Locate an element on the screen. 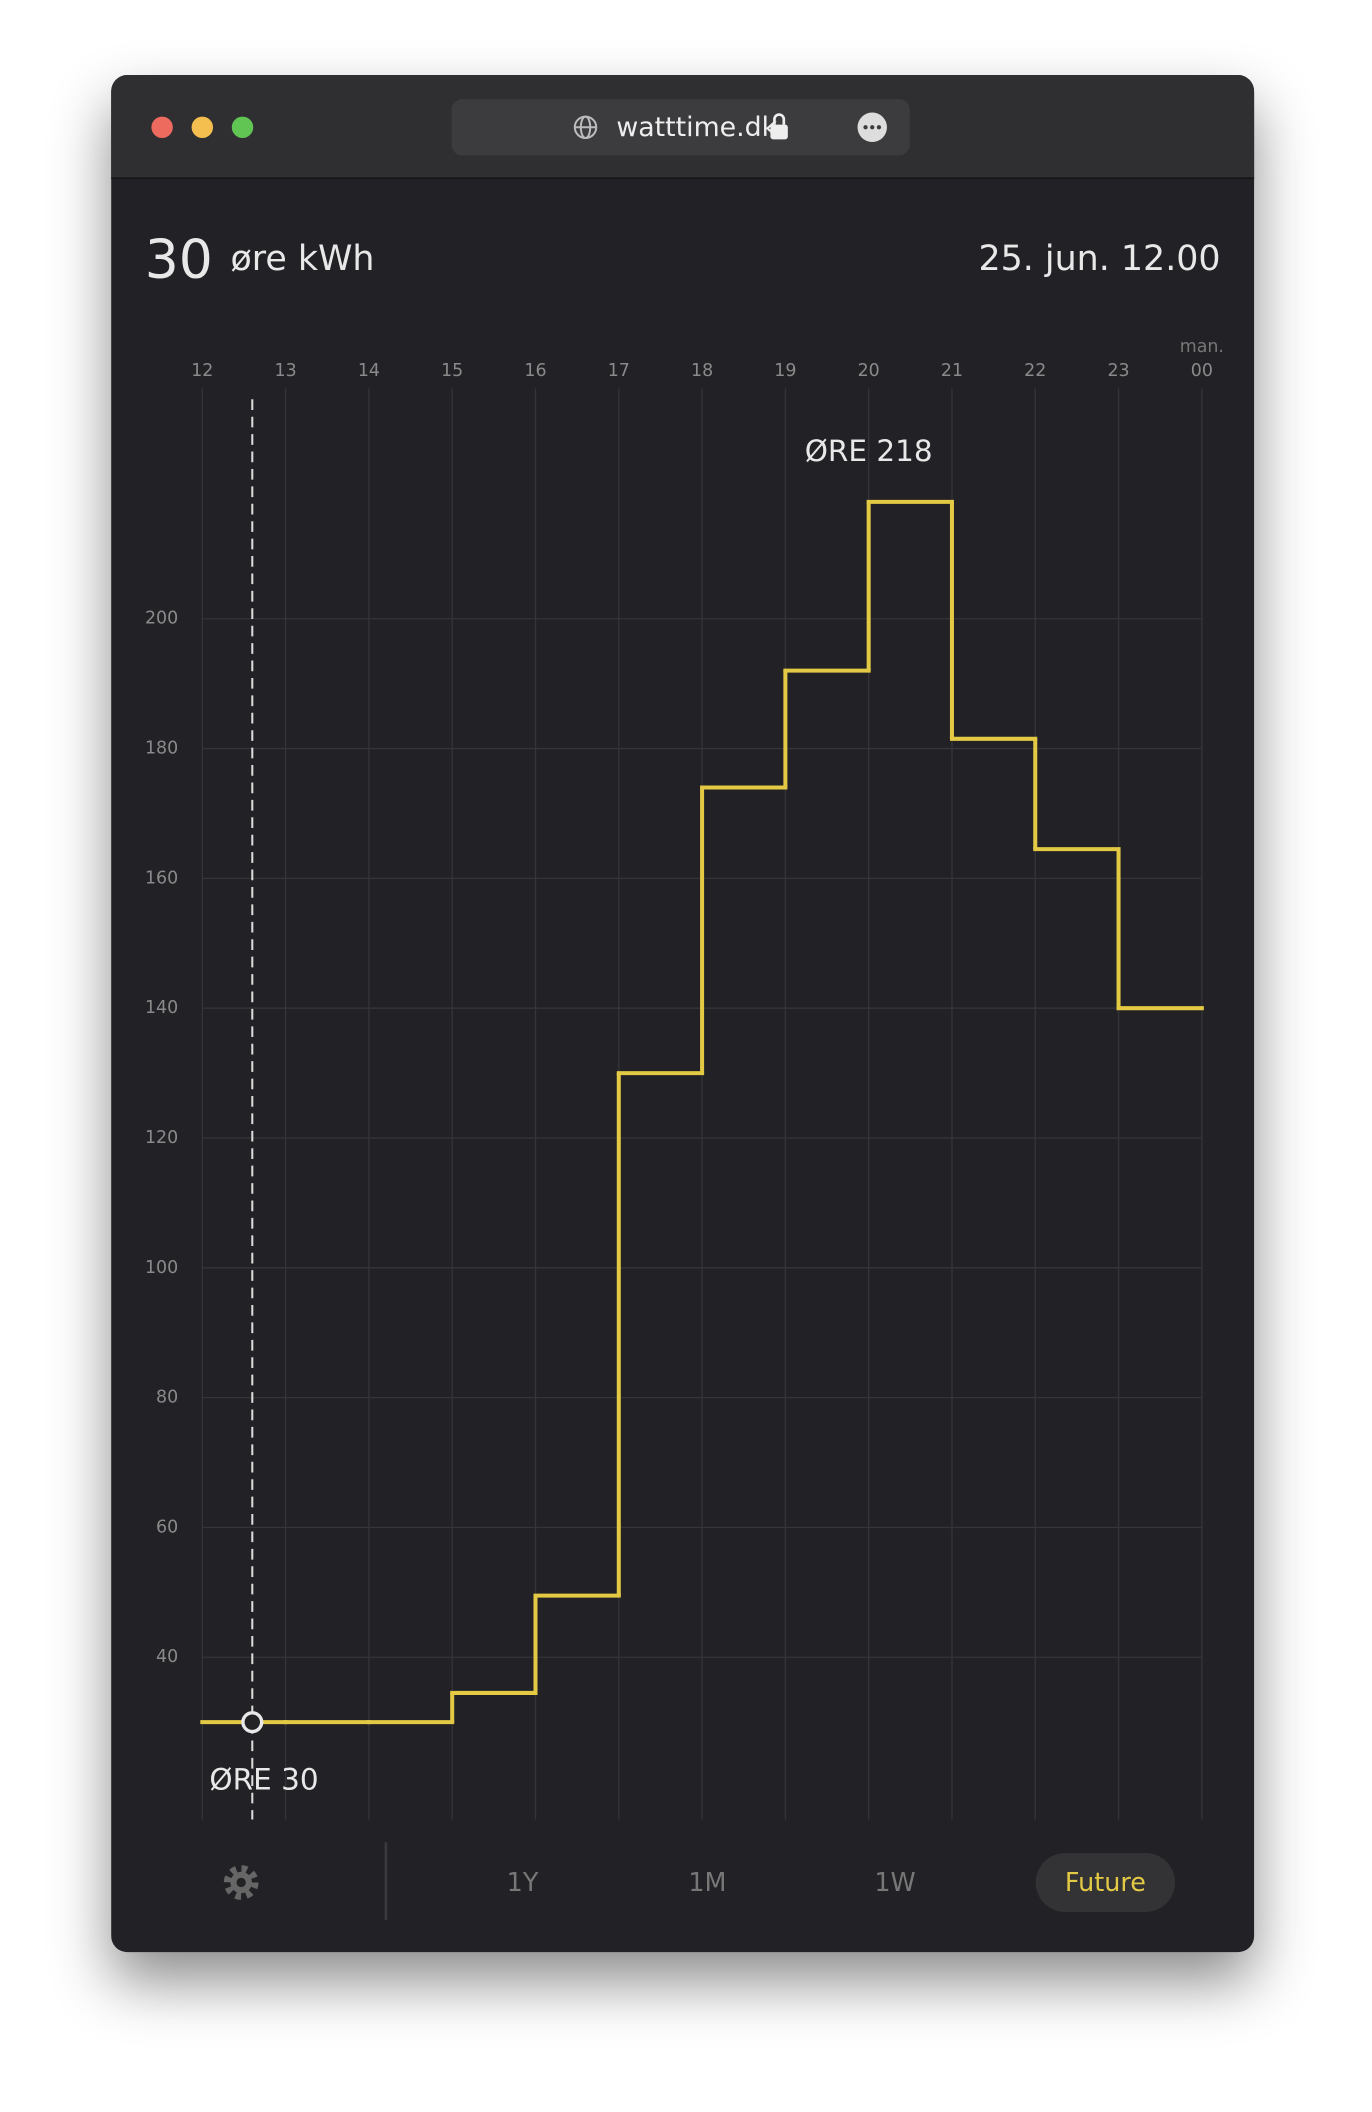 The image size is (1372, 2112). datetime: 25. jun. 12.00 is located at coordinates (1099, 259).